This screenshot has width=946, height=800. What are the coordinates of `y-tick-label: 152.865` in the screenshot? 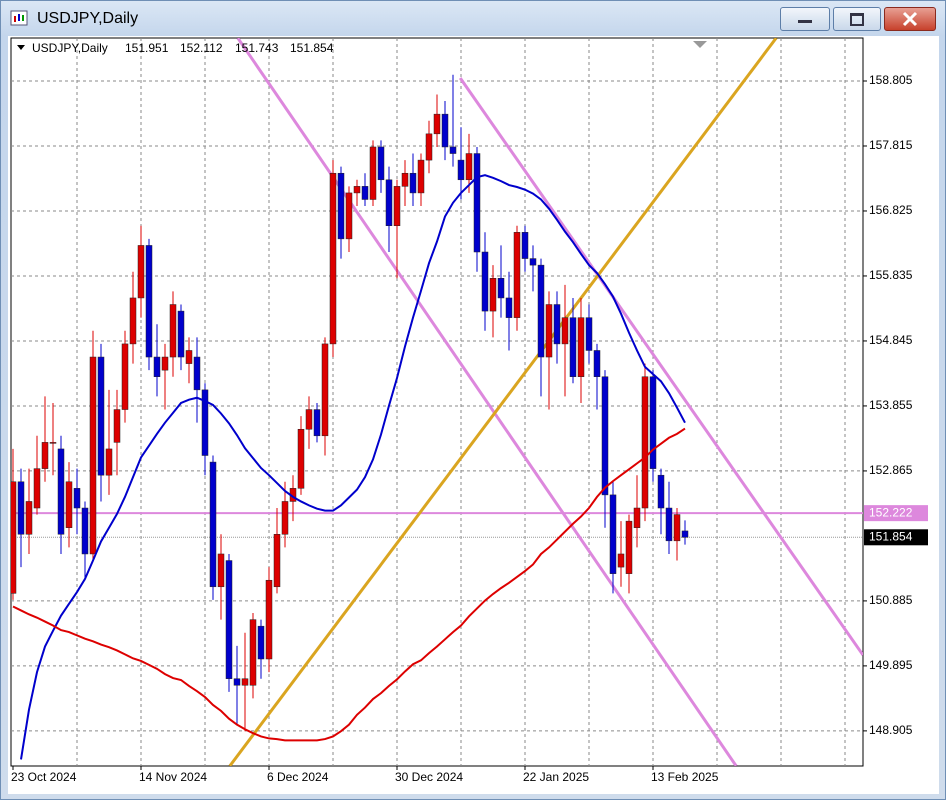 It's located at (891, 470).